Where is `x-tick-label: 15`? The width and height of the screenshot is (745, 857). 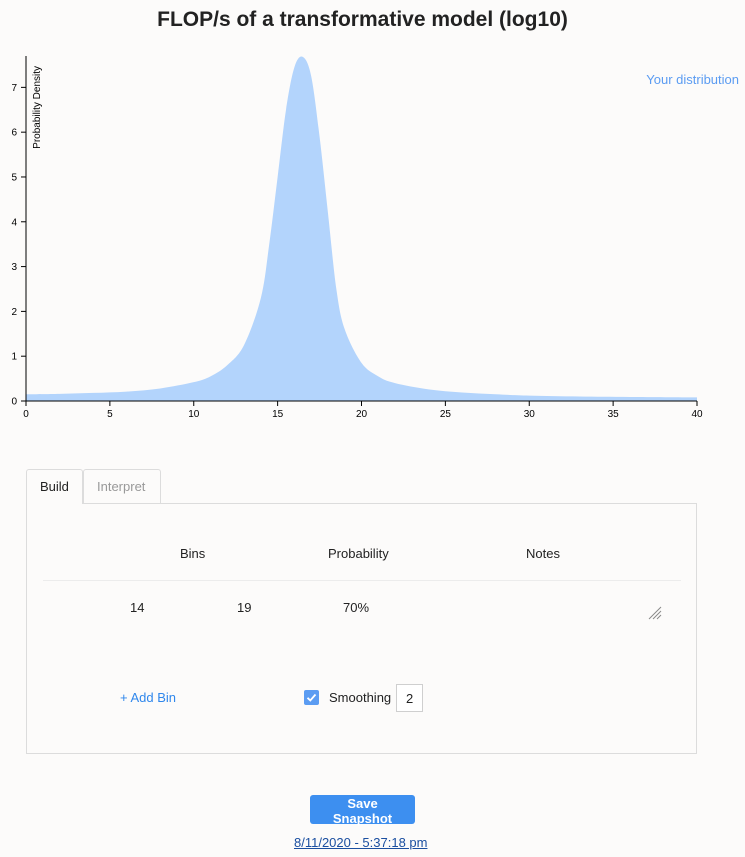
x-tick-label: 15 is located at coordinates (278, 414).